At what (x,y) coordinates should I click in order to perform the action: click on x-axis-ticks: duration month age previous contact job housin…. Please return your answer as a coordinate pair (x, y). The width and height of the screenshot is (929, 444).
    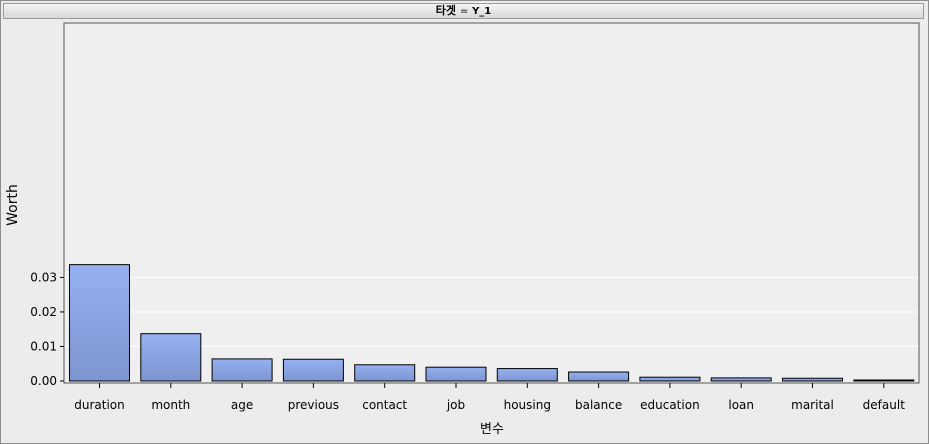
    Looking at the image, I should click on (489, 397).